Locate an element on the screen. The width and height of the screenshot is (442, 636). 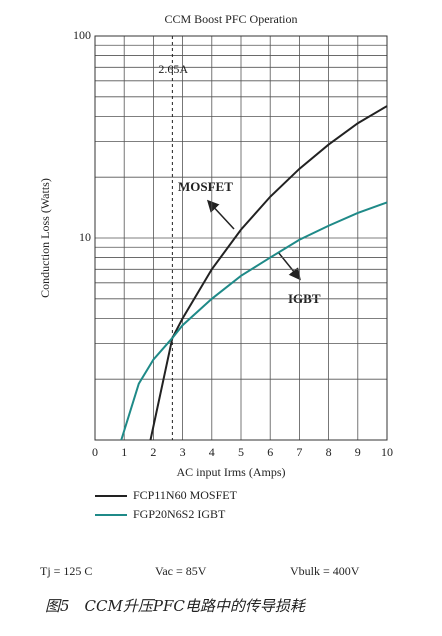
x-axis-label: AC input Irms (Amps) is located at coordinates (231, 472).